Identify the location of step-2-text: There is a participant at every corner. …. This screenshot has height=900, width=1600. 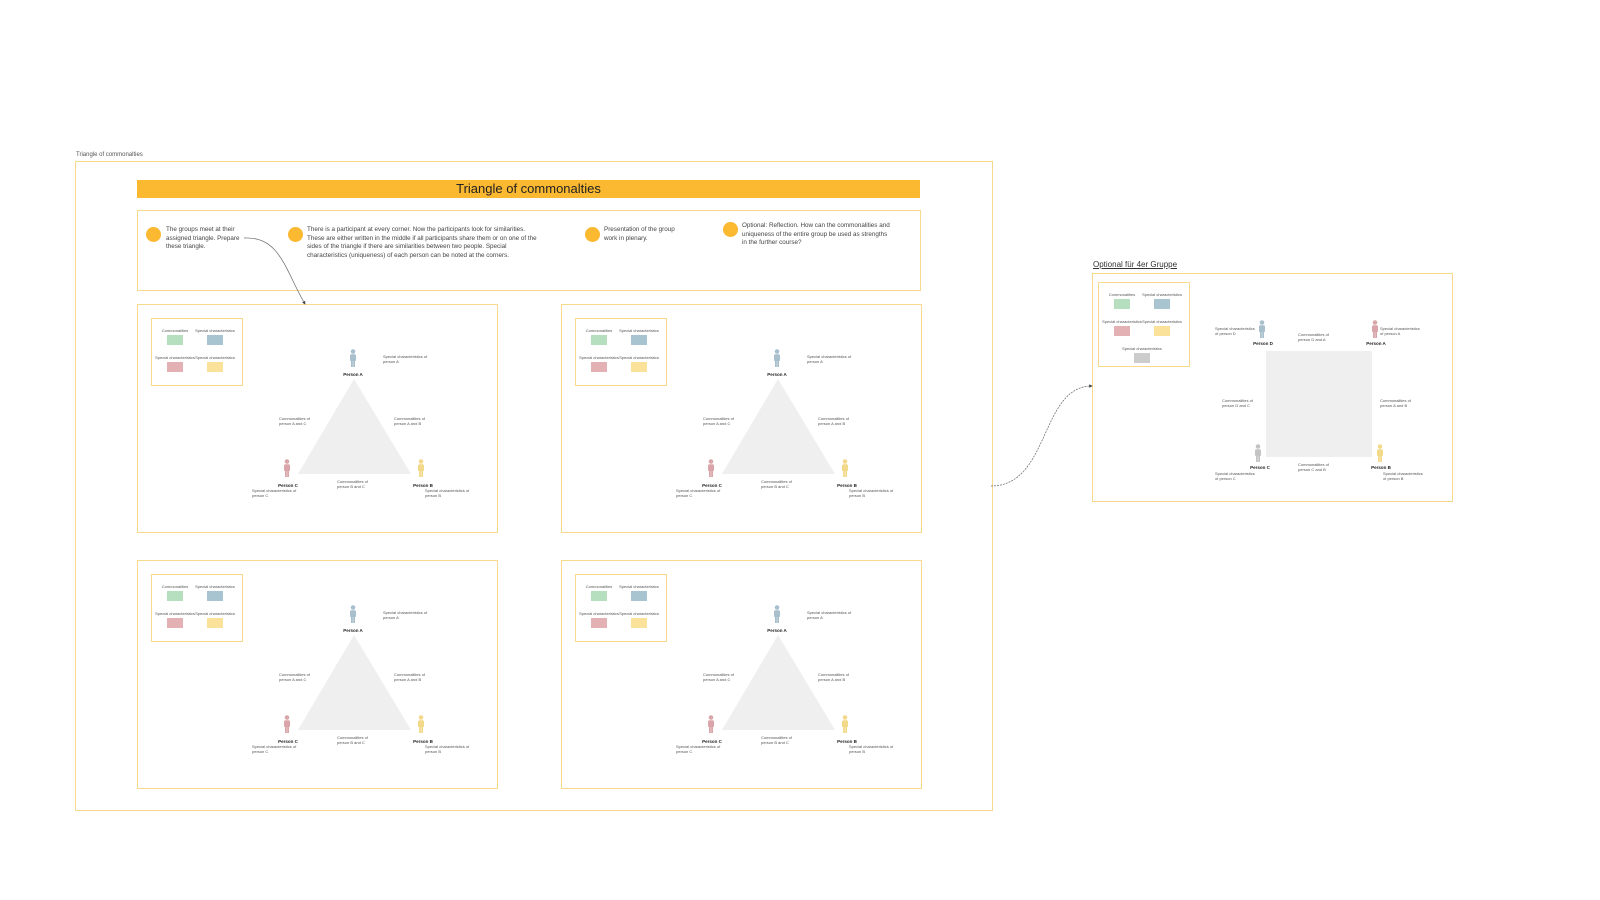
(422, 242).